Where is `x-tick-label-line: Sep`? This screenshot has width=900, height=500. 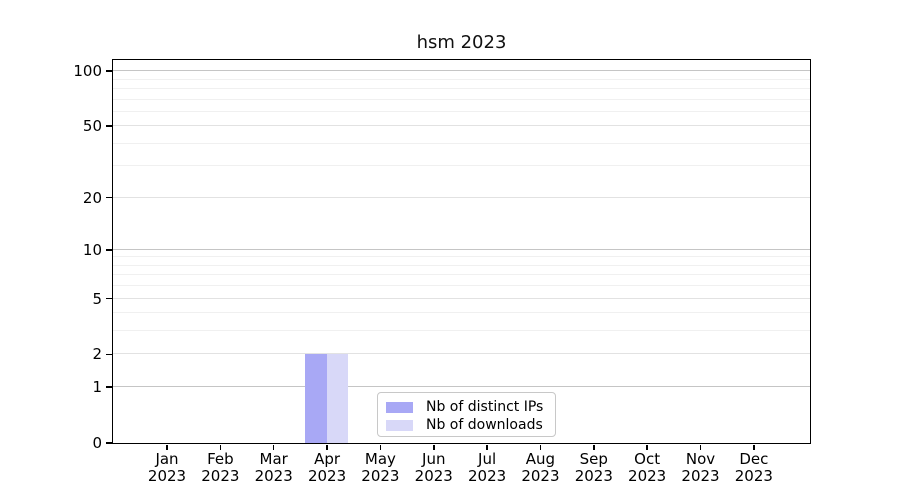 x-tick-label-line: Sep is located at coordinates (593, 459).